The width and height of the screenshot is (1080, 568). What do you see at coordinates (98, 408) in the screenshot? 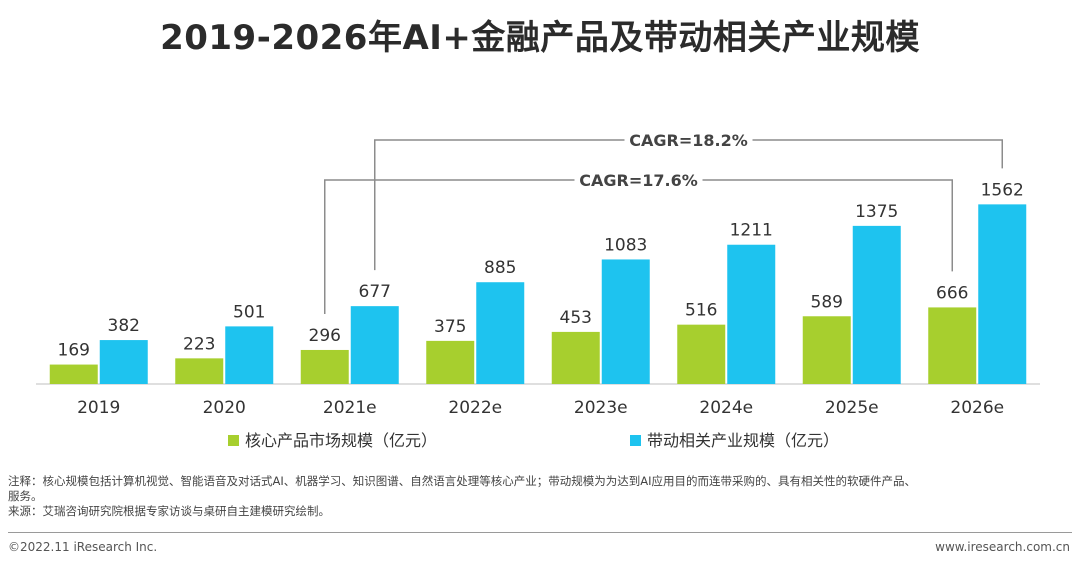
I see `x-tick-label: 2019` at bounding box center [98, 408].